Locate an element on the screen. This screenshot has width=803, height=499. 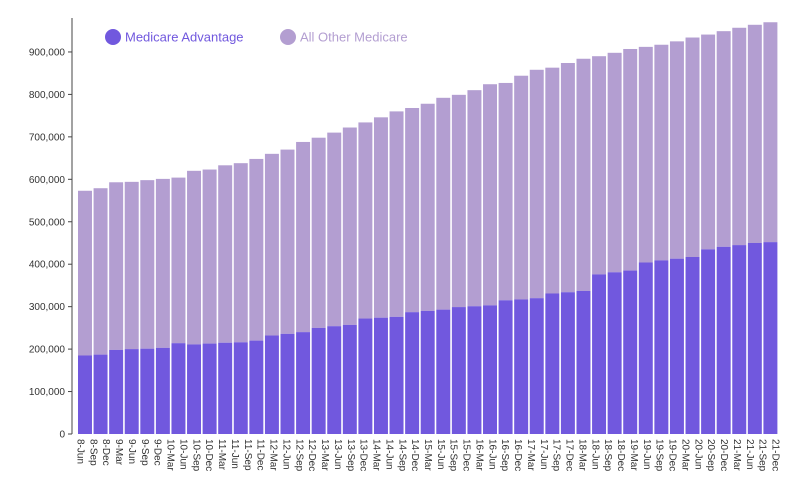
x-tick-label: 10-Jun is located at coordinates (182, 454).